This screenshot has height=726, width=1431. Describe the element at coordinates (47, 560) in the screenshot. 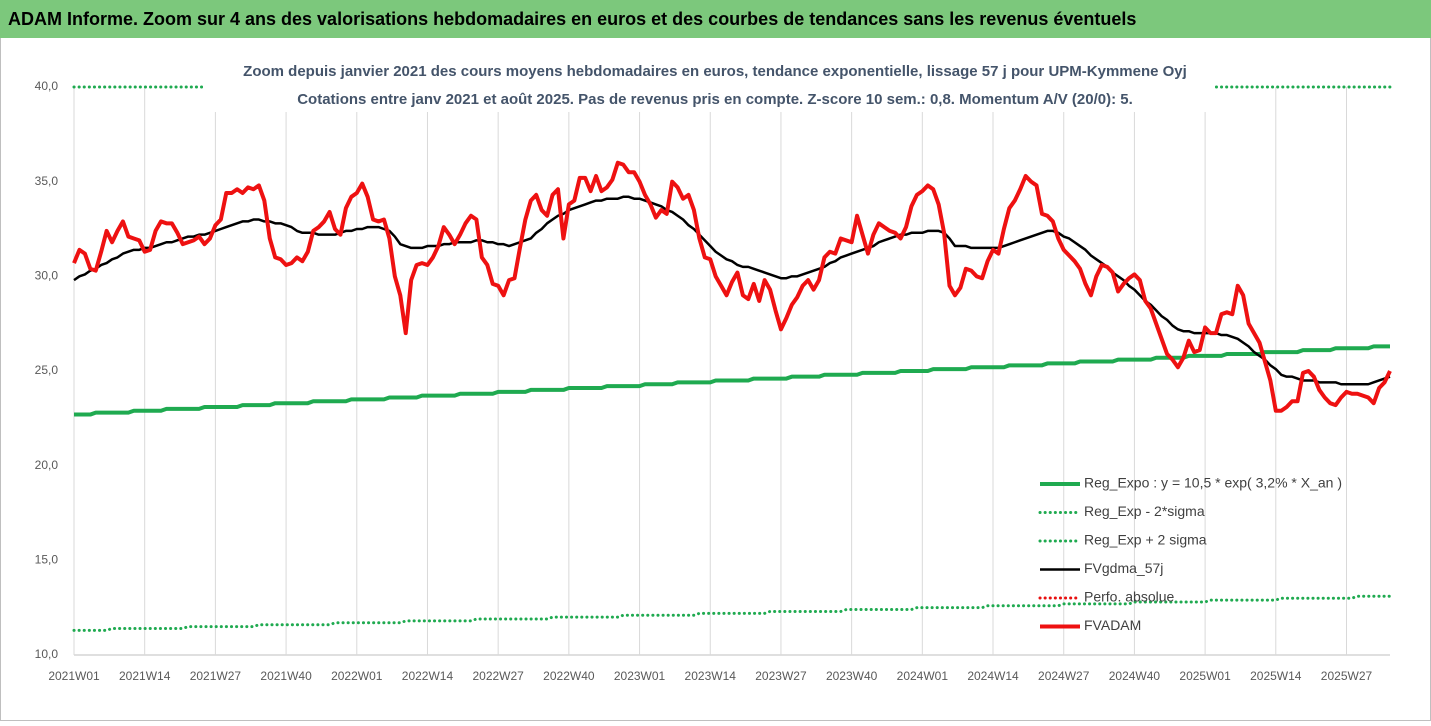

I see `y-tick-label: 15,0` at that location.